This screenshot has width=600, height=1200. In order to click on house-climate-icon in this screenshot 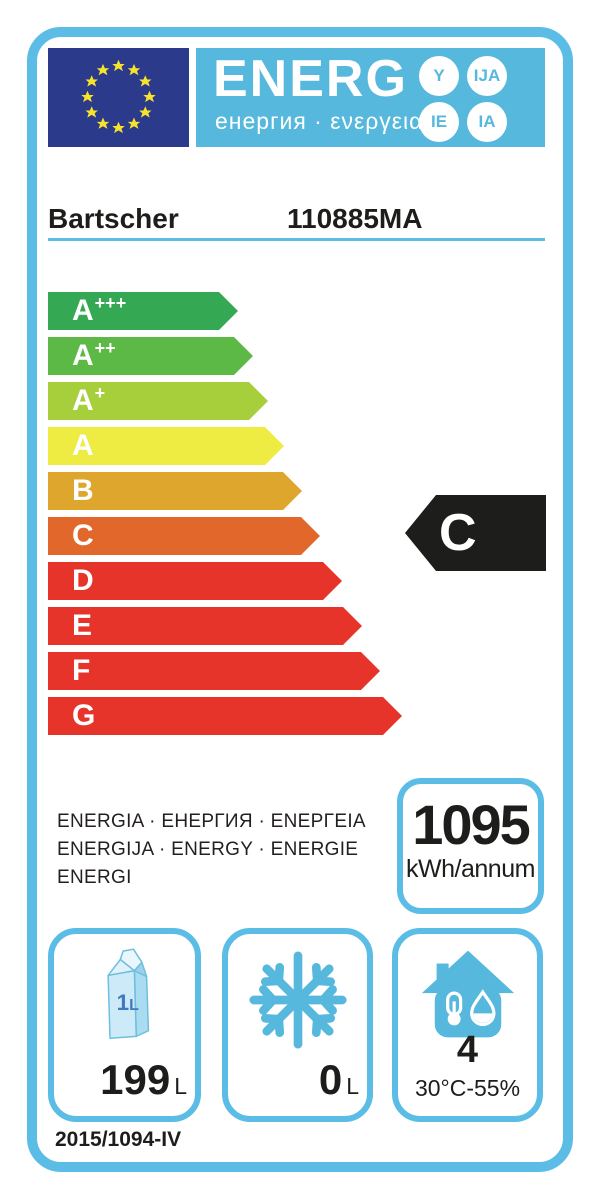, I will do `click(467, 994)`.